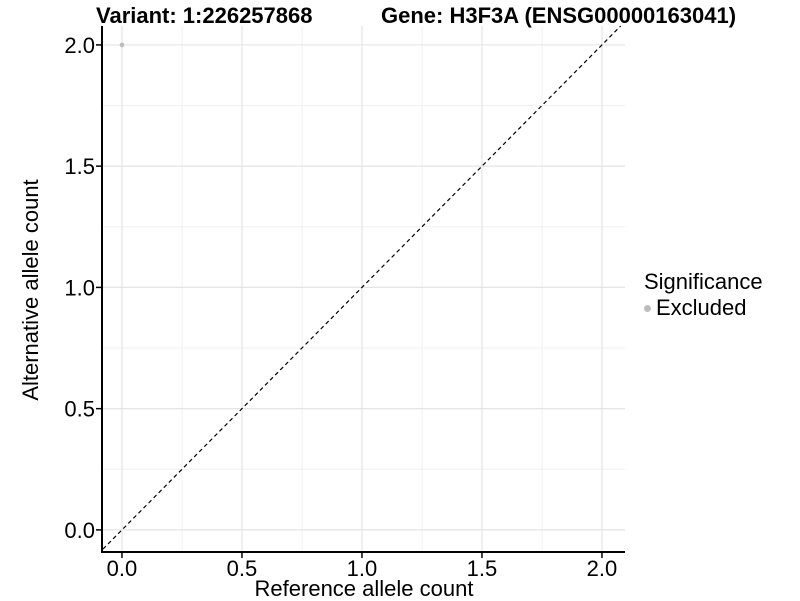 Image resolution: width=800 pixels, height=601 pixels. Describe the element at coordinates (242, 568) in the screenshot. I see `x-tick-label: 0.5` at that location.